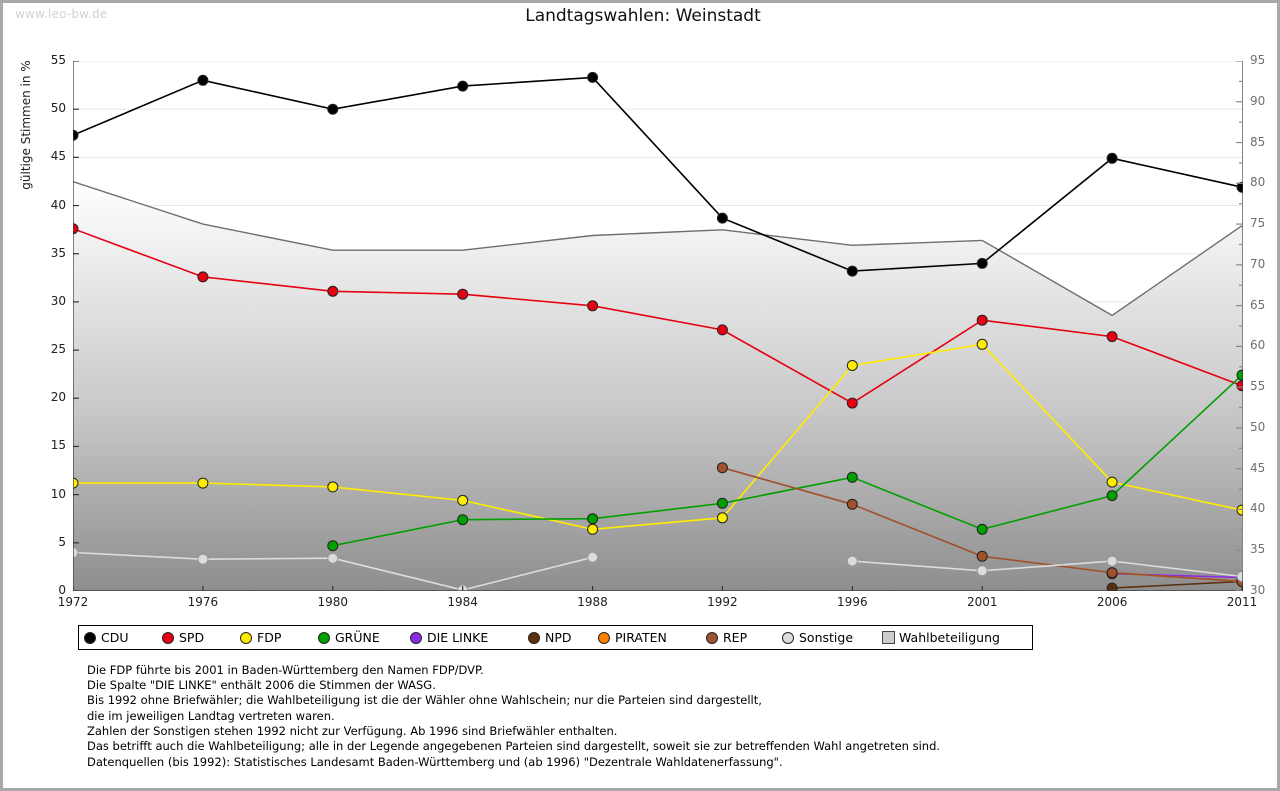  I want to click on data-point-sonstige-2011, so click(1239, 576).